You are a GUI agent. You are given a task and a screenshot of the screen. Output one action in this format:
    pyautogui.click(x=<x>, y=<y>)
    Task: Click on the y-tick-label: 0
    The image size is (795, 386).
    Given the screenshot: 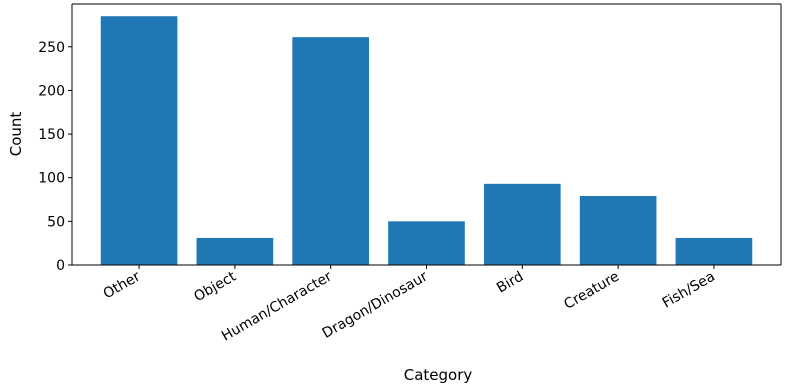 What is the action you would take?
    pyautogui.click(x=60, y=266)
    